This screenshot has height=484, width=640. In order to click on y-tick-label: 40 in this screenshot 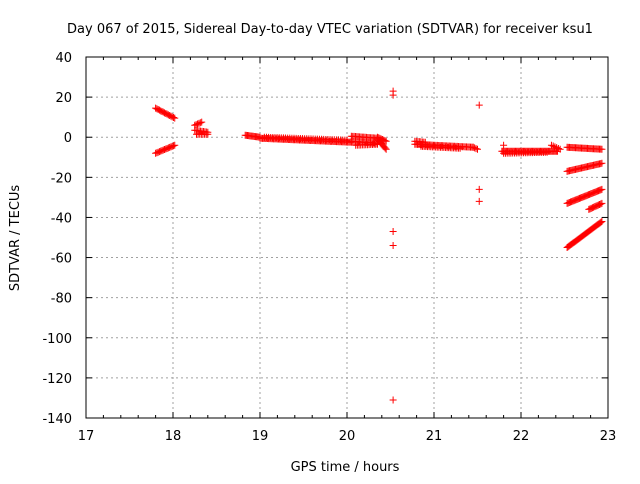, I will do `click(63, 58)`.